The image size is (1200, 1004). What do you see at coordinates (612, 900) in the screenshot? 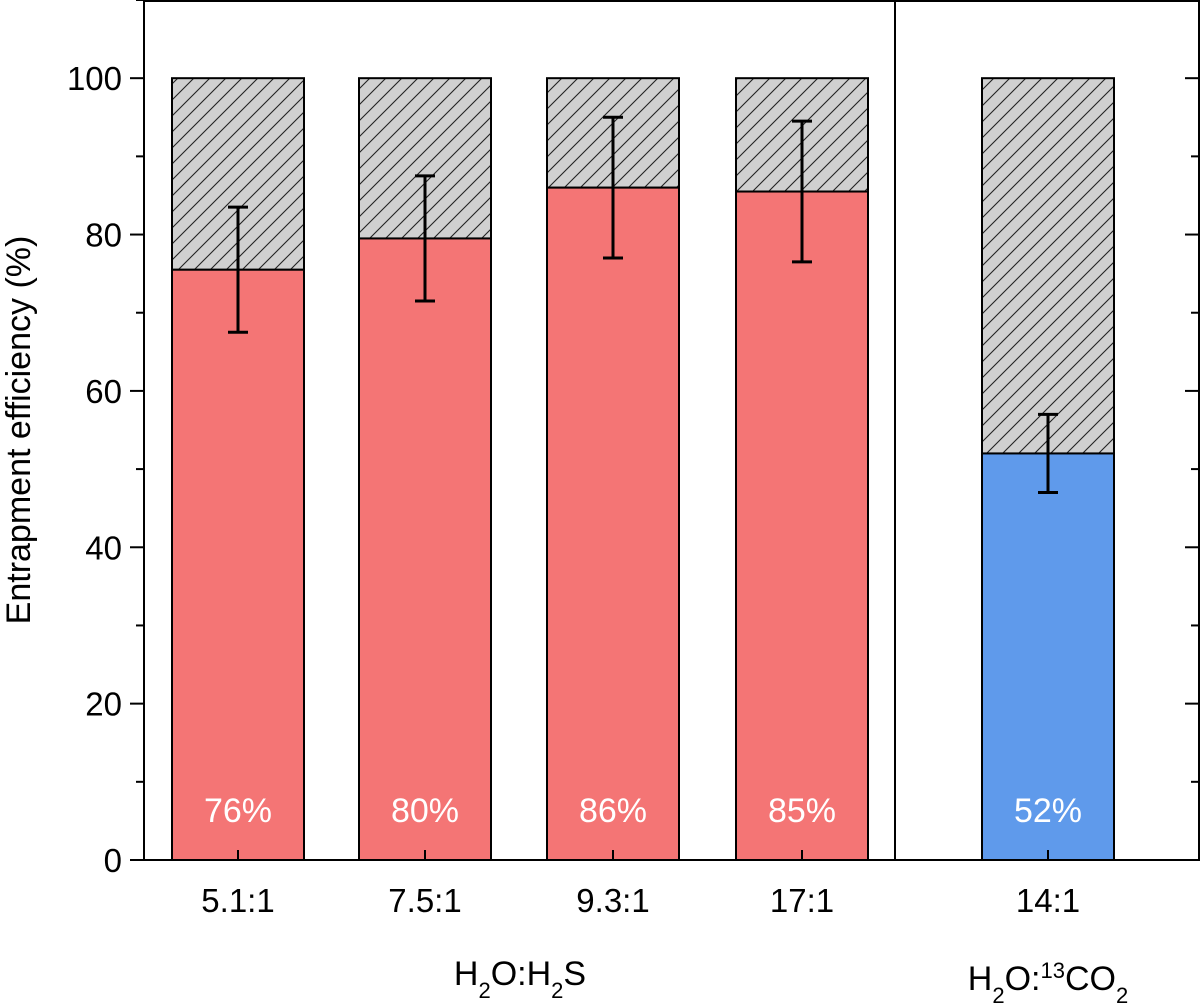
I see `x-tick-label: 9.3:1` at bounding box center [612, 900].